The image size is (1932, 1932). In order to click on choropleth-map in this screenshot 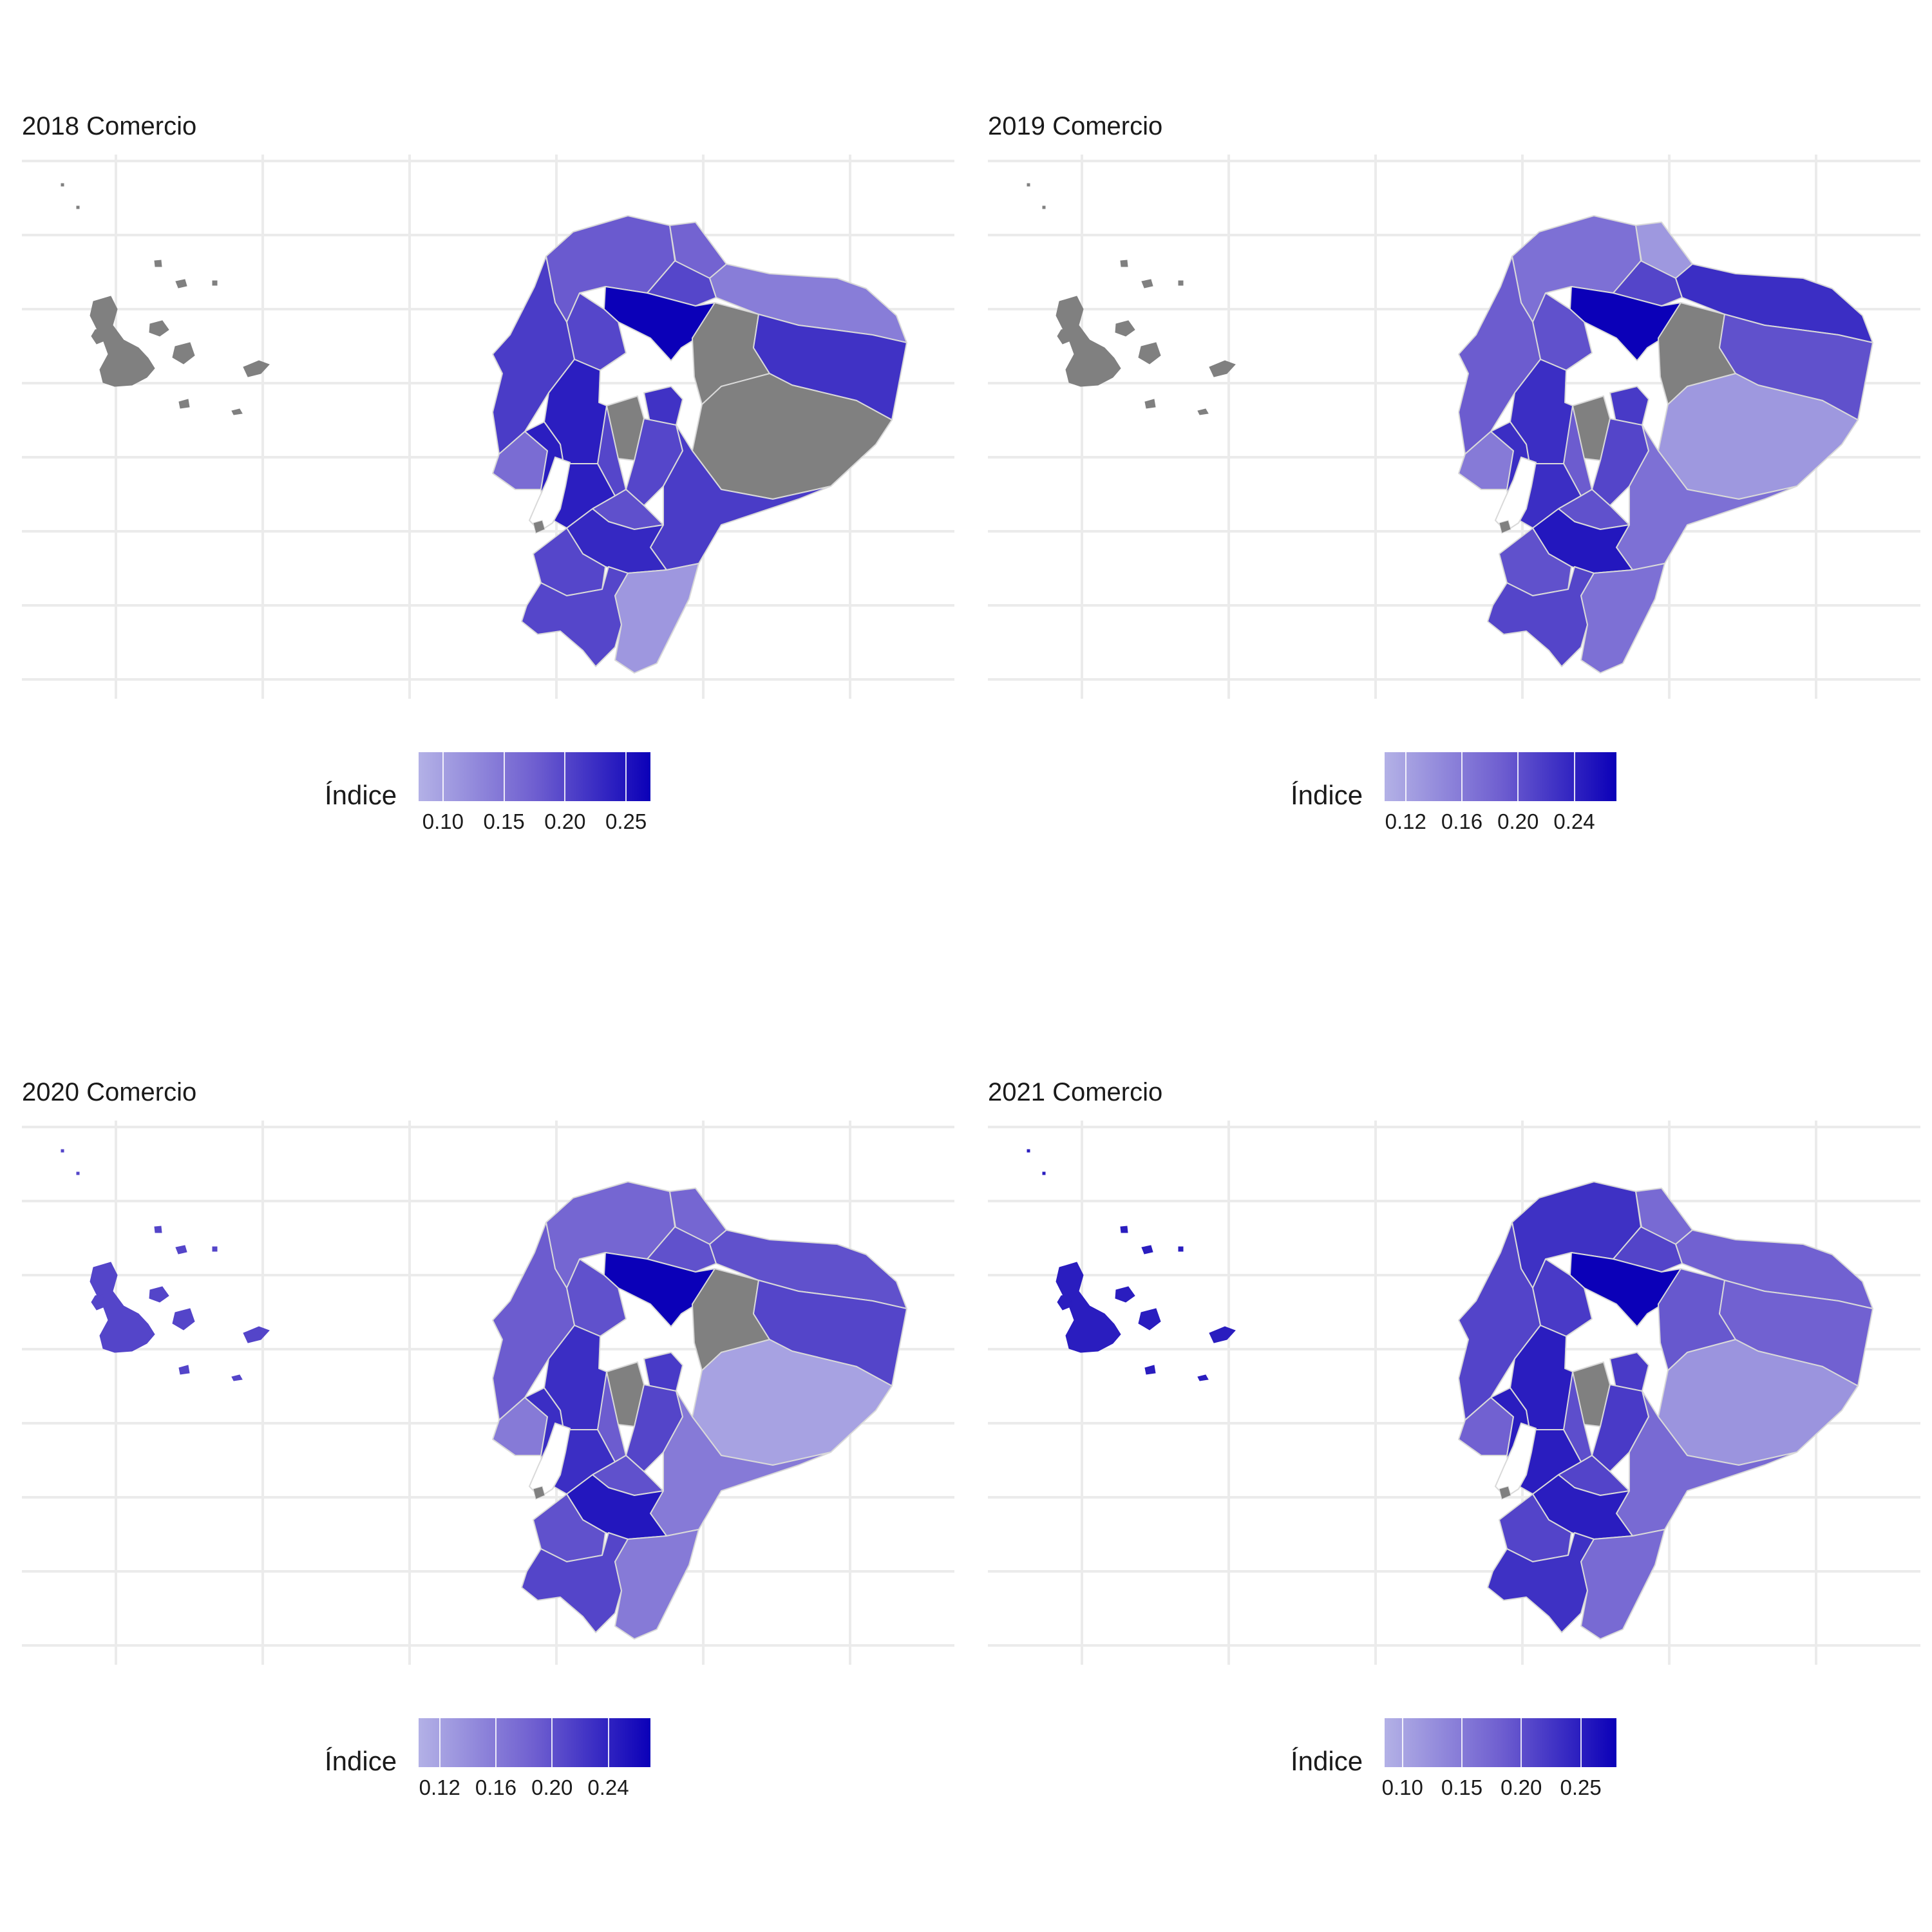, I will do `click(488, 1393)`.